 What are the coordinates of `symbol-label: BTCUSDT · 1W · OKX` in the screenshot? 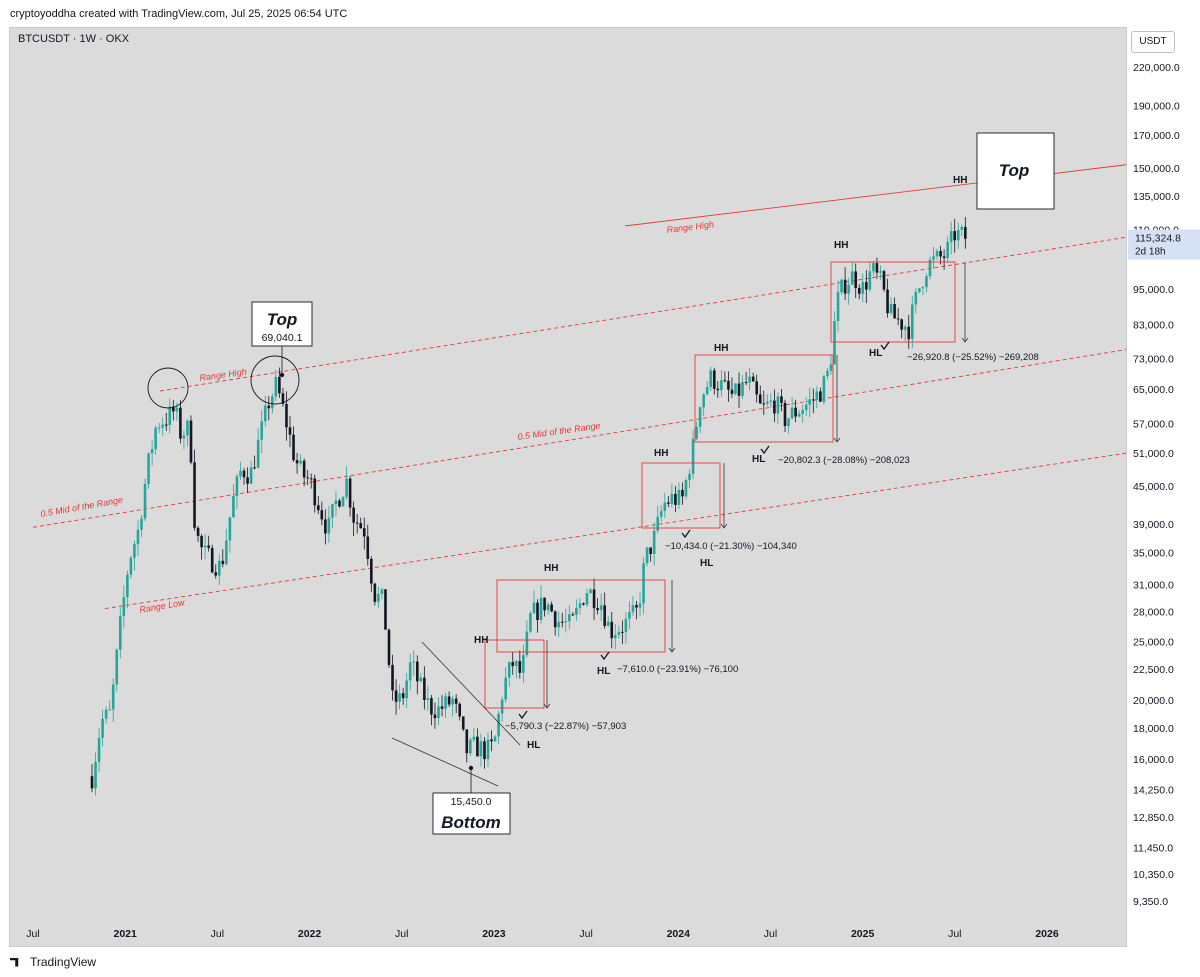 It's located at (74, 39).